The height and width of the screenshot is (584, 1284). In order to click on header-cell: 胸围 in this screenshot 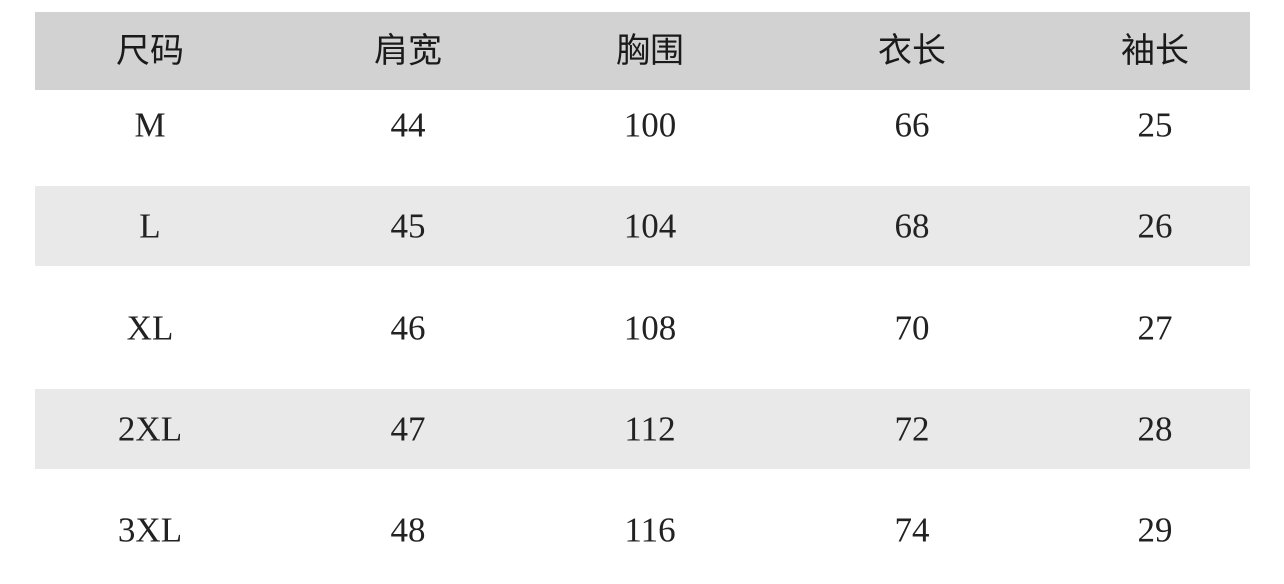, I will do `click(650, 51)`.